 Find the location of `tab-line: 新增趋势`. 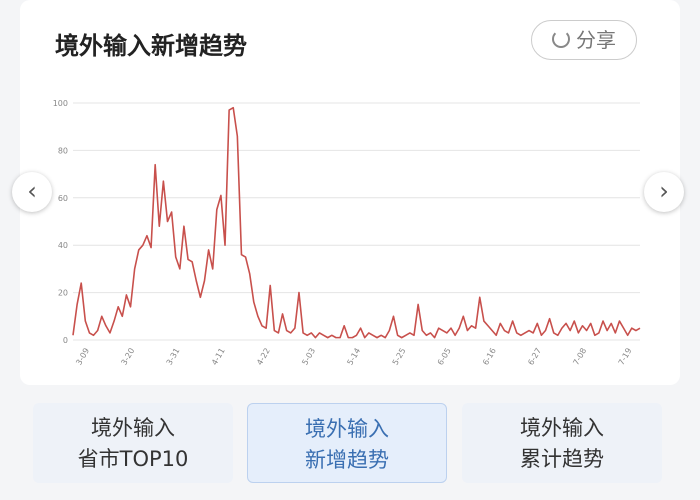

tab-line: 新增趋势 is located at coordinates (347, 460).